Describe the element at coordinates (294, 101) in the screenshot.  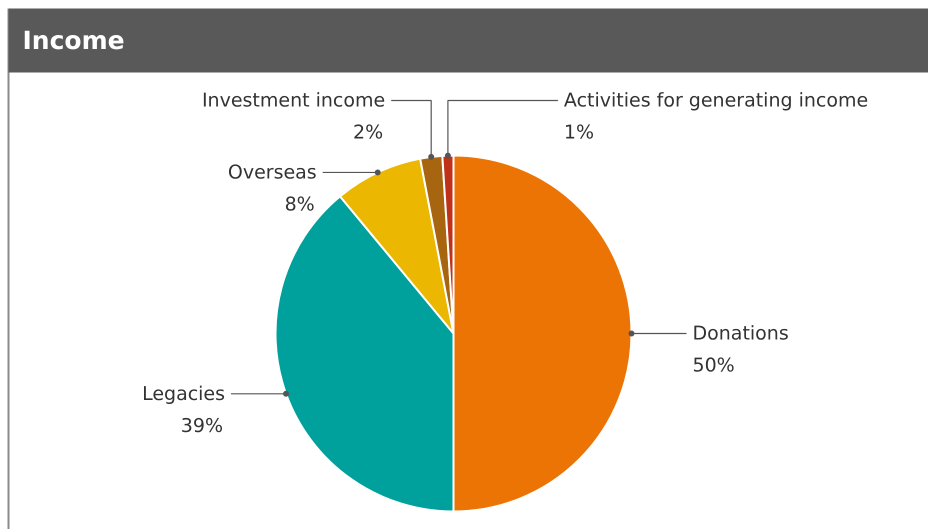
I see `slice-label: Investment income` at that location.